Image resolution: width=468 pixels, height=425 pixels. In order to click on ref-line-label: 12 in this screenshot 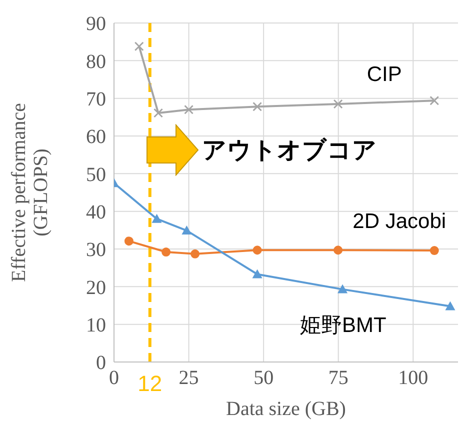, I will do `click(150, 383)`.